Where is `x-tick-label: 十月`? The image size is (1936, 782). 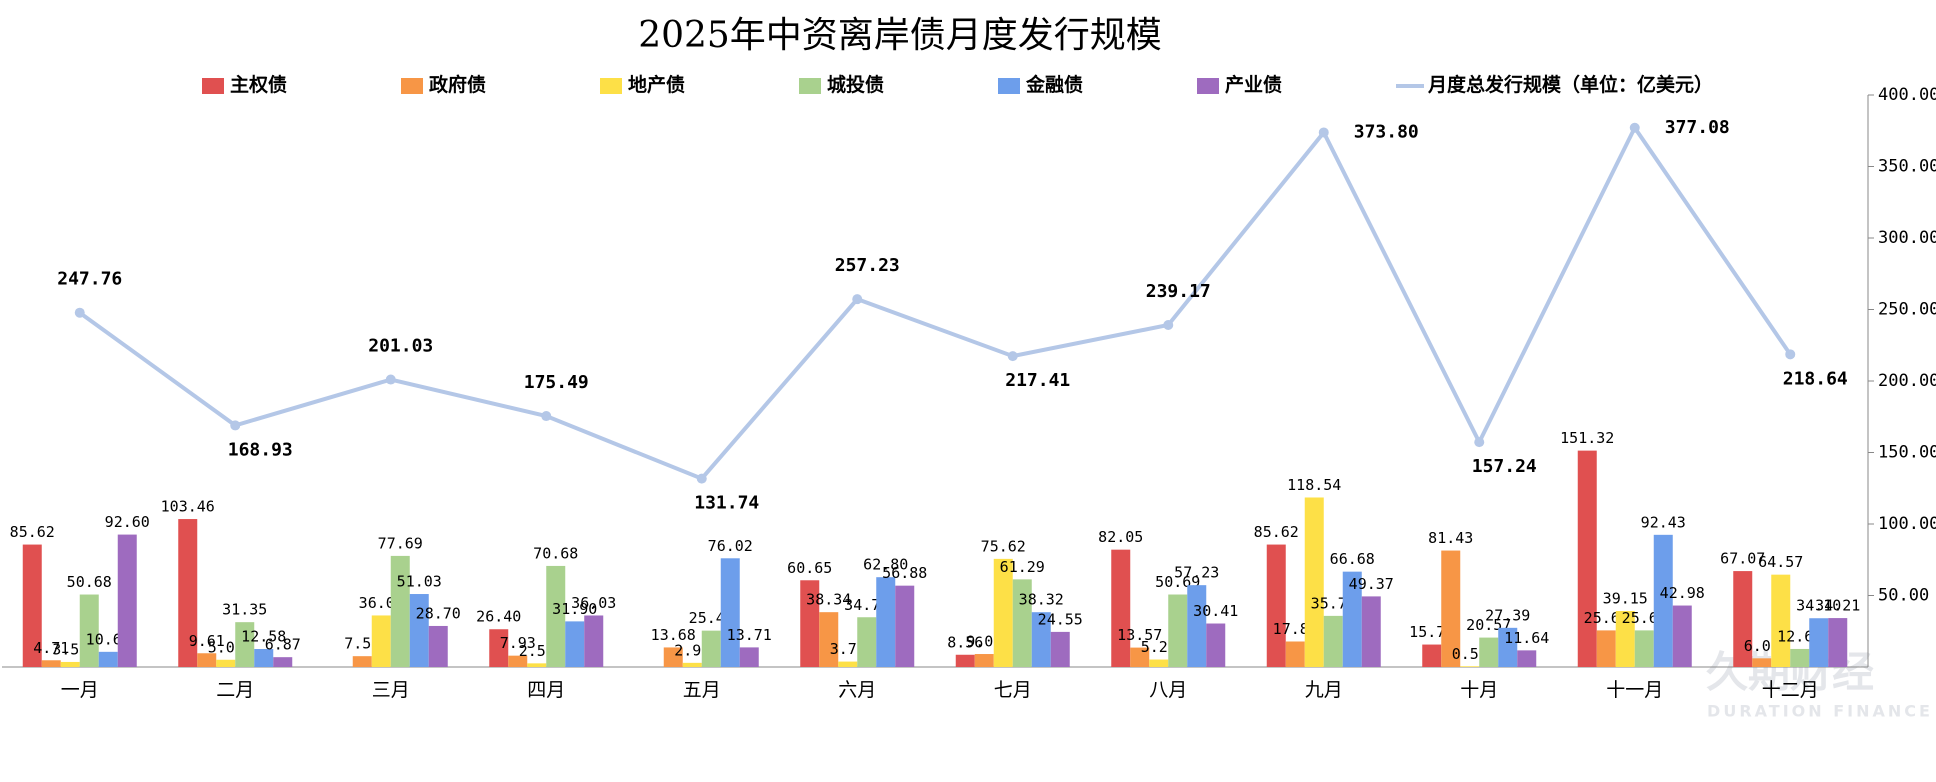 x-tick-label: 十月 is located at coordinates (1479, 690).